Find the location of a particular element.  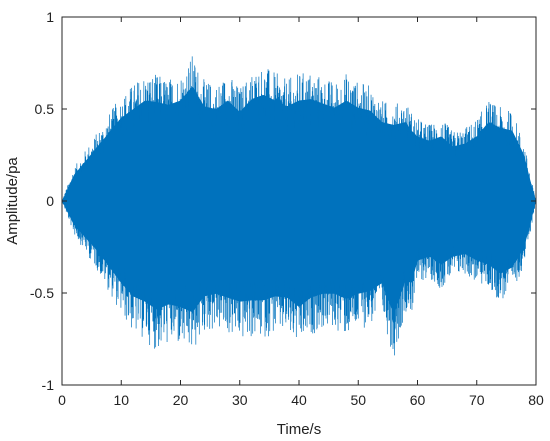

x-tick-label: 50 is located at coordinates (358, 400).